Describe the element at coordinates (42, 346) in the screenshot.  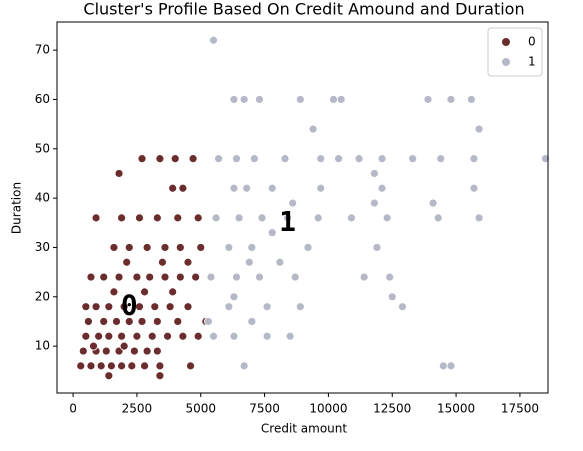
I see `y-tick-label: 10` at that location.